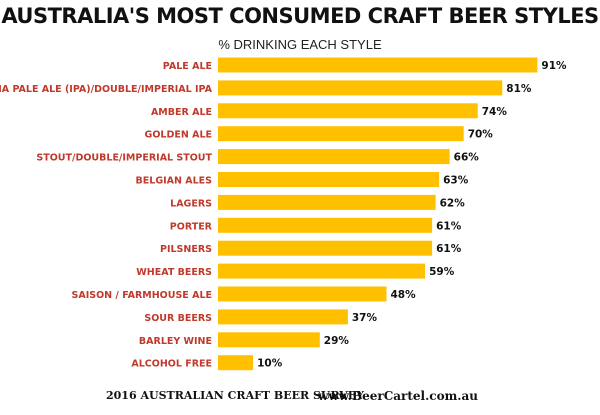 This screenshot has width=600, height=415. Describe the element at coordinates (519, 89) in the screenshot. I see `value-label: 81%` at that location.